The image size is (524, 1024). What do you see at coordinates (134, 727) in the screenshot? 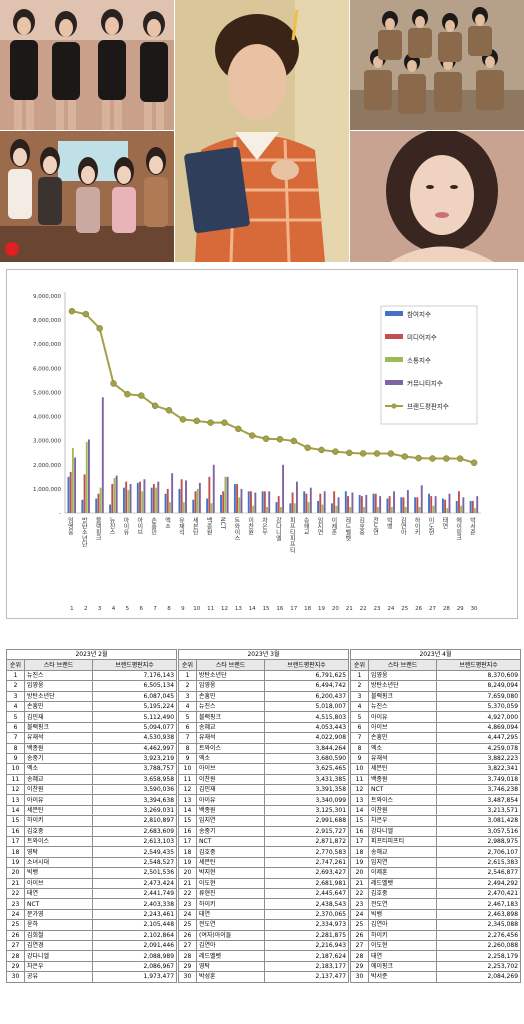
I see `score-cell: 5,094,077` at bounding box center [134, 727].